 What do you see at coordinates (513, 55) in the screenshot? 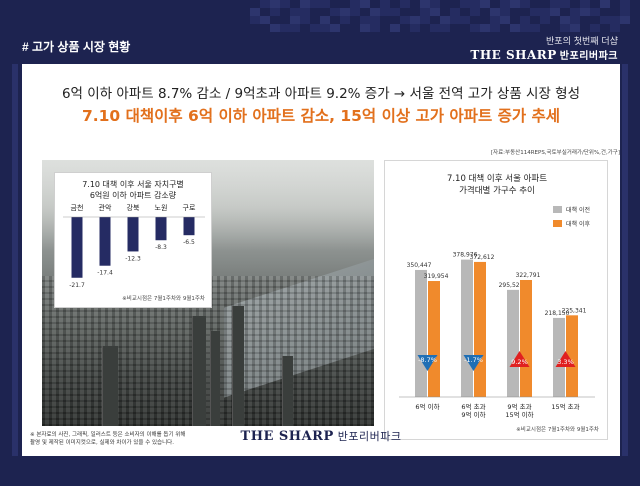
I see `brand-name-en: THE SHARP` at bounding box center [513, 55].